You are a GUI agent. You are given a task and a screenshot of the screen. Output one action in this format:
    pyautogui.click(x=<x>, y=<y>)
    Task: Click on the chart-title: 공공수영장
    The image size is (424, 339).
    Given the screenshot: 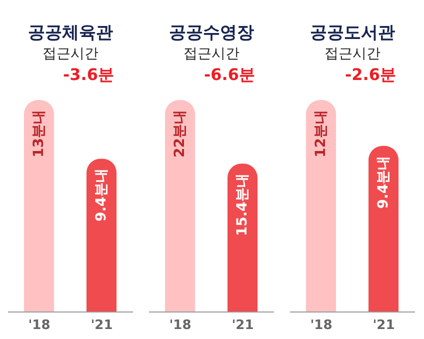 What is the action you would take?
    pyautogui.click(x=211, y=33)
    